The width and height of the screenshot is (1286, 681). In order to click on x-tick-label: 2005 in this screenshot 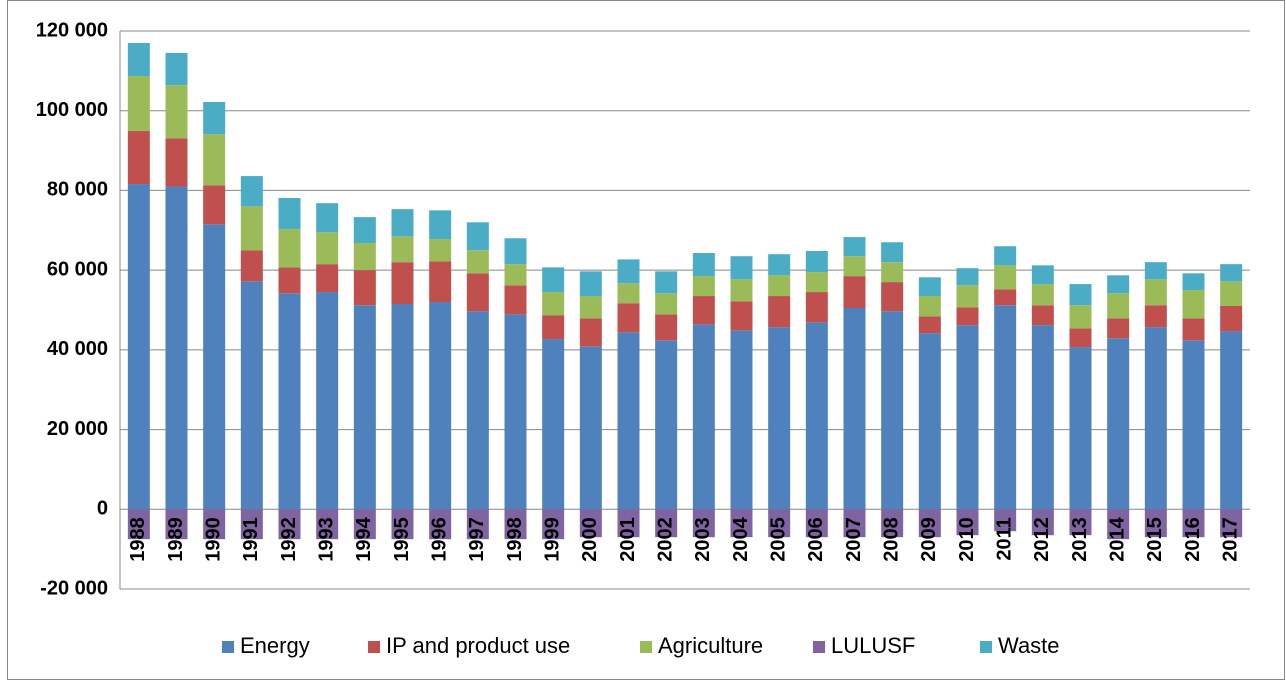, I will do `click(778, 539)`.